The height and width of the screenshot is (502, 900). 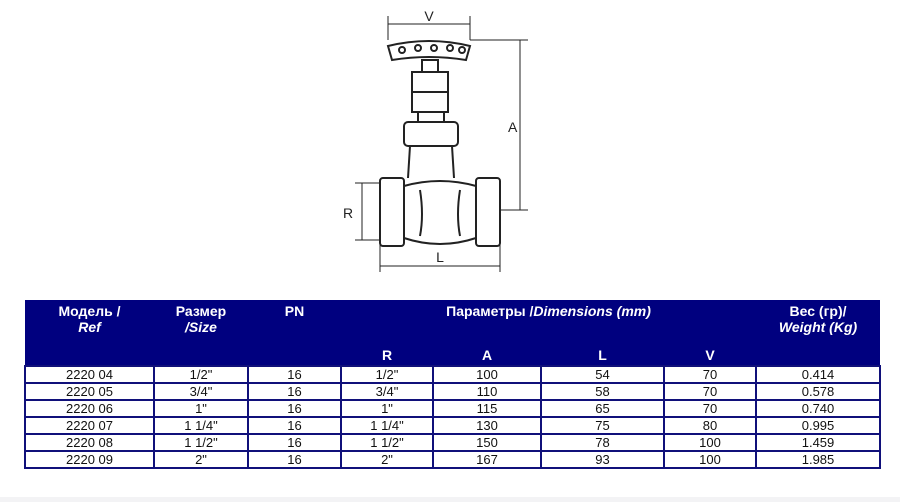 I want to click on table-cell: 167, so click(x=487, y=459).